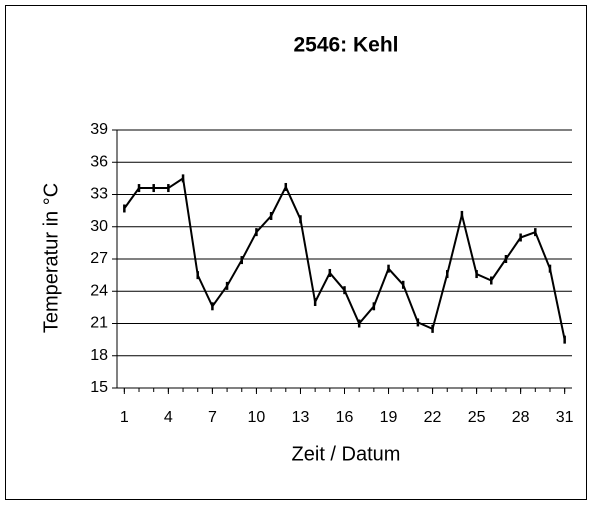 The width and height of the screenshot is (592, 509). Describe the element at coordinates (433, 417) in the screenshot. I see `x-tick-label: 22` at that location.